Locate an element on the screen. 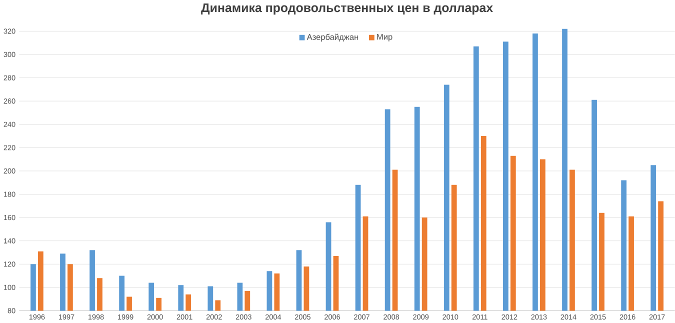 The height and width of the screenshot is (323, 675). legend-label: Азербайджан is located at coordinates (332, 38).